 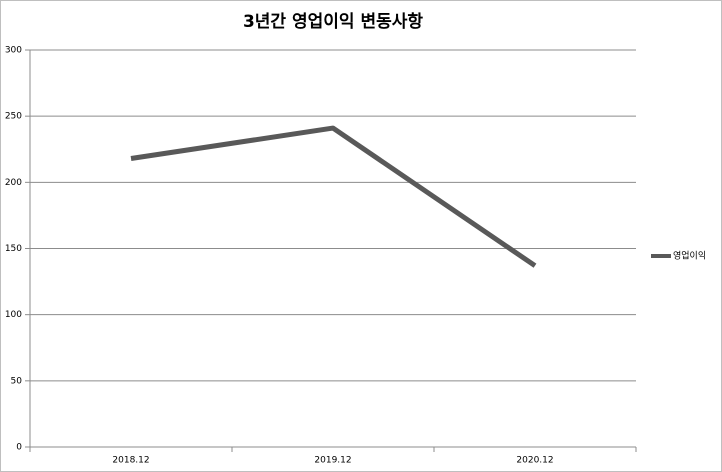 I want to click on x-tick-label: 2018.12, so click(x=130, y=461).